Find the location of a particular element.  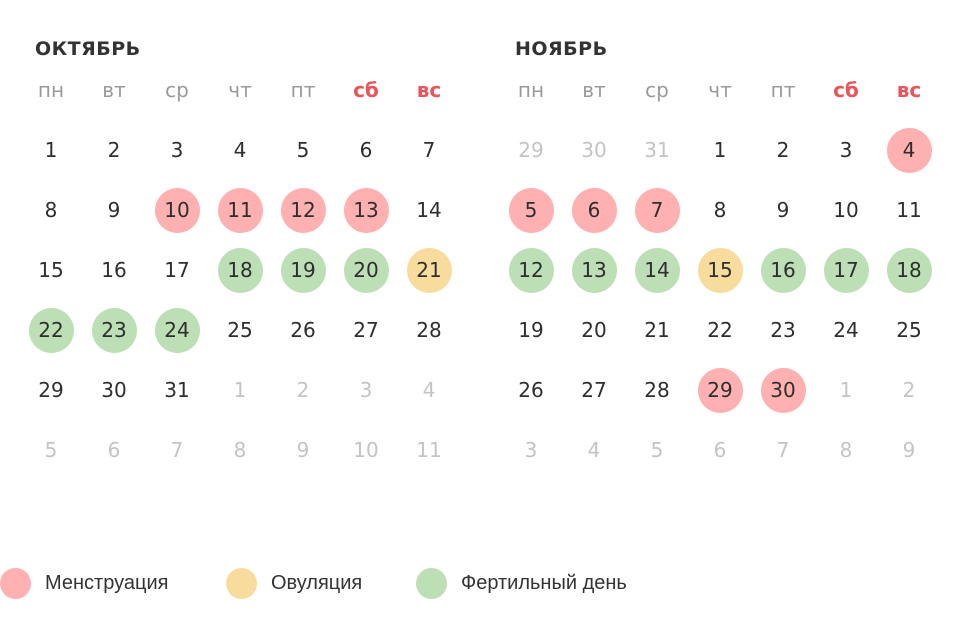

day-cell-menstruation: 10 is located at coordinates (177, 210).